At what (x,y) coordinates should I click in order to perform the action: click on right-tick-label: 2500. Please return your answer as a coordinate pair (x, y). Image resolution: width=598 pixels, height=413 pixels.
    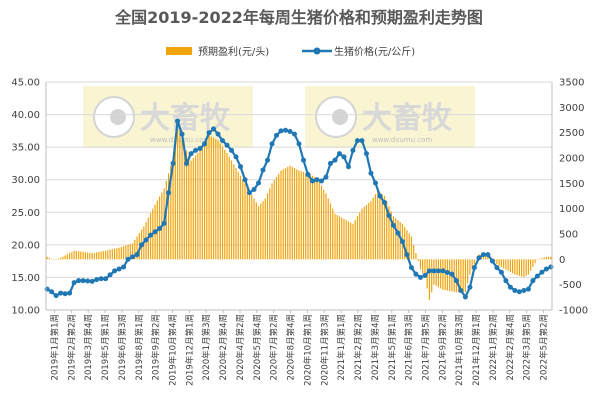
    Looking at the image, I should click on (571, 133).